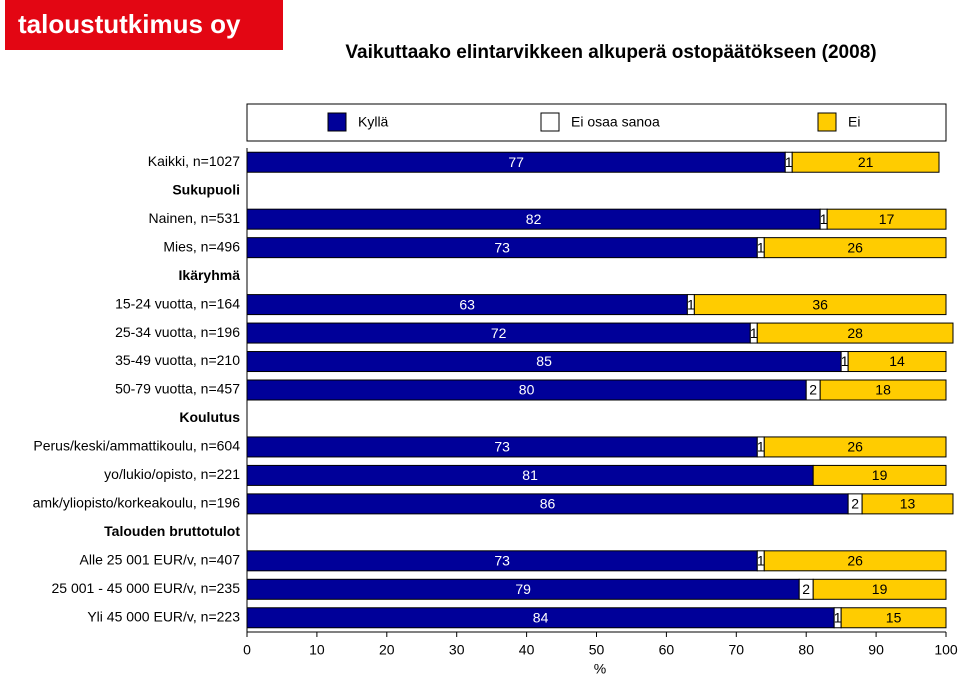  I want to click on y-tick-label: 35-49 vuotta, n=210, so click(177, 360).